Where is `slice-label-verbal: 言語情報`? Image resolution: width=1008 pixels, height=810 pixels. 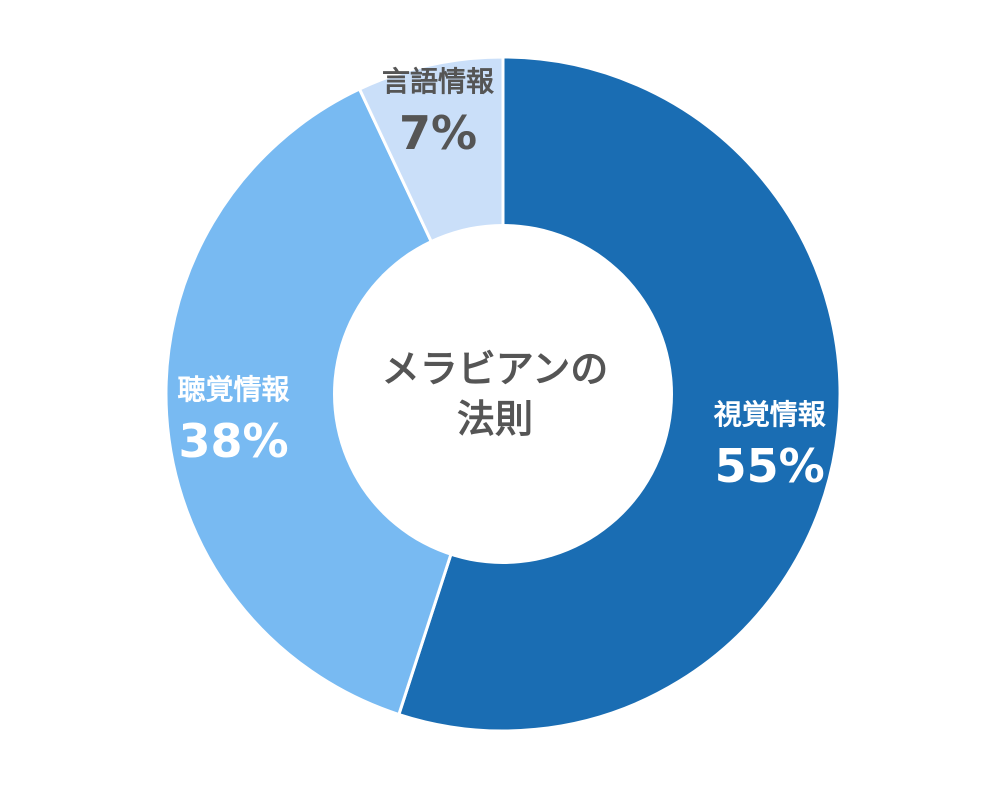
slice-label-verbal: 言語情報 is located at coordinates (438, 81).